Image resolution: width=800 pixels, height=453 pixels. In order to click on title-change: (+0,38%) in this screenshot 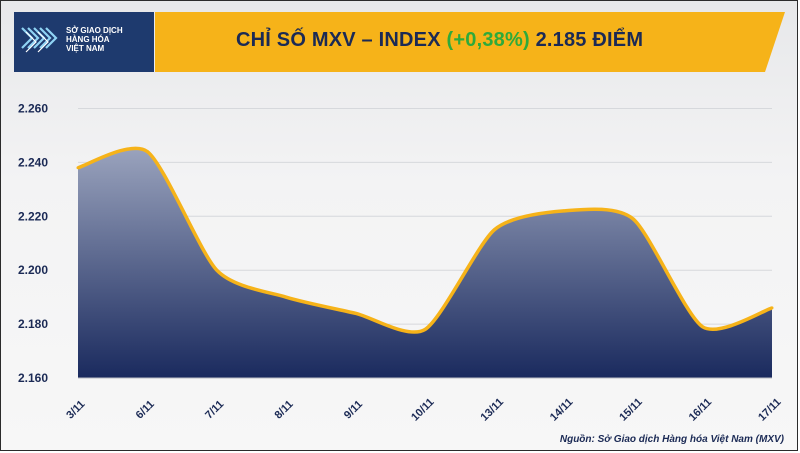, I will do `click(488, 40)`.